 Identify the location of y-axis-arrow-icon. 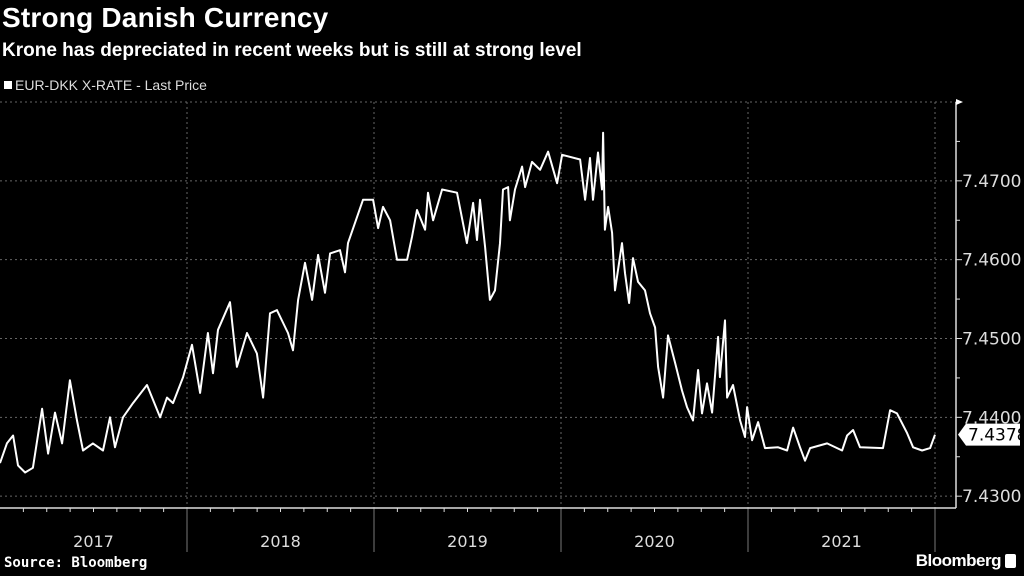
(959, 102).